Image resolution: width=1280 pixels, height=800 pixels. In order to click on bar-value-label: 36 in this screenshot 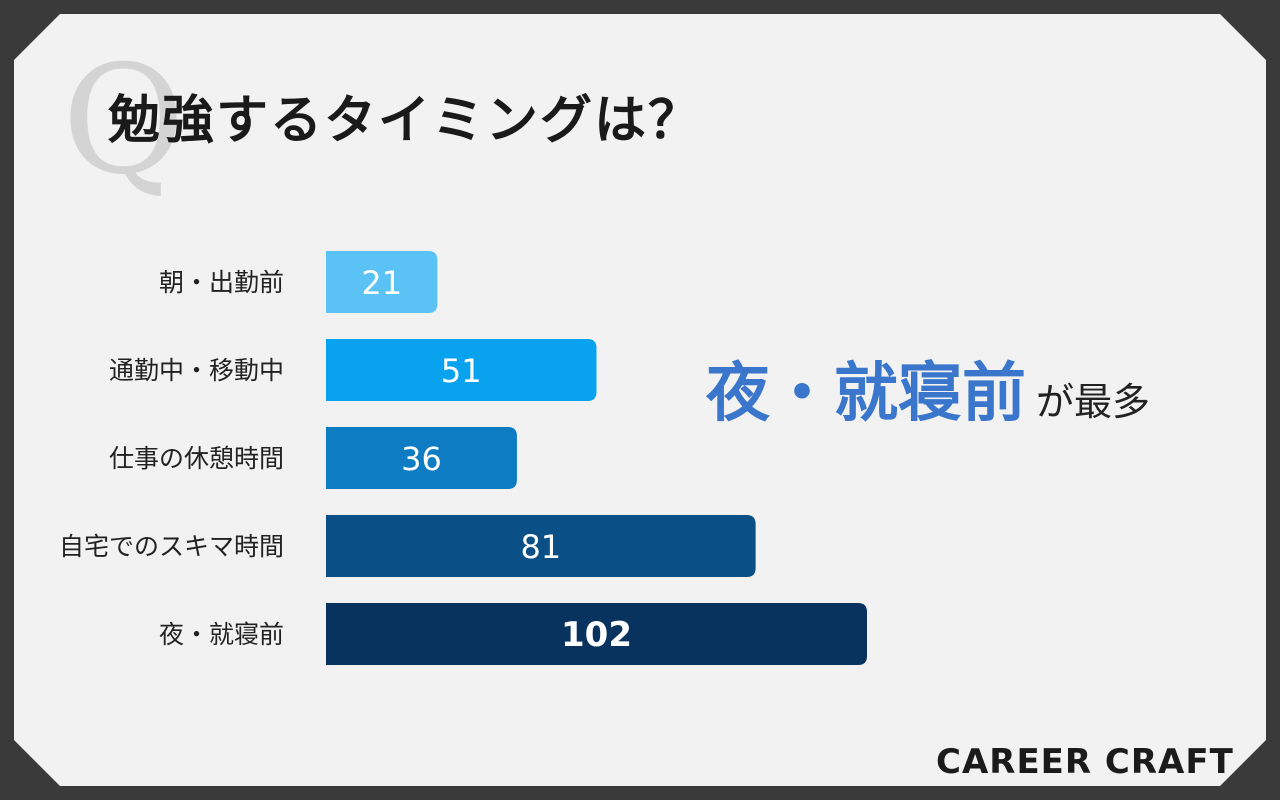, I will do `click(421, 459)`.